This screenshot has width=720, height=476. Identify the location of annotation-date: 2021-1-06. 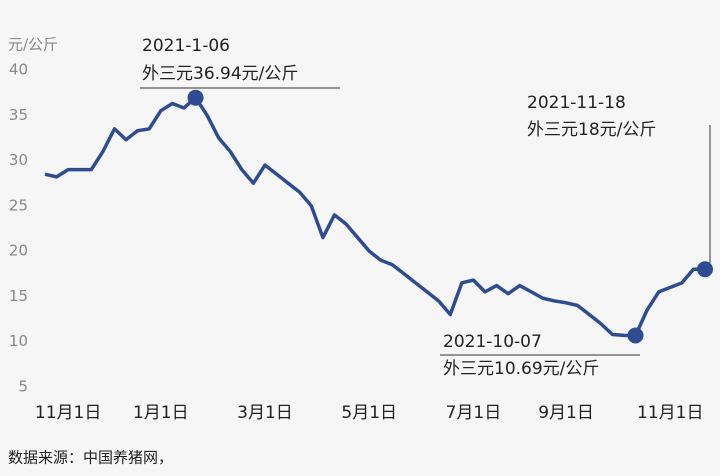
(186, 46).